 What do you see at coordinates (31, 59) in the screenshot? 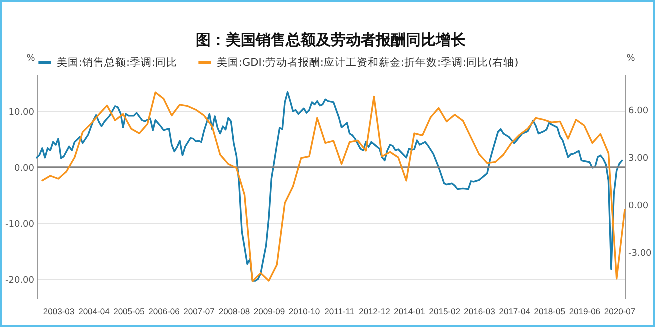
I see `y-axis-title: %` at bounding box center [31, 59].